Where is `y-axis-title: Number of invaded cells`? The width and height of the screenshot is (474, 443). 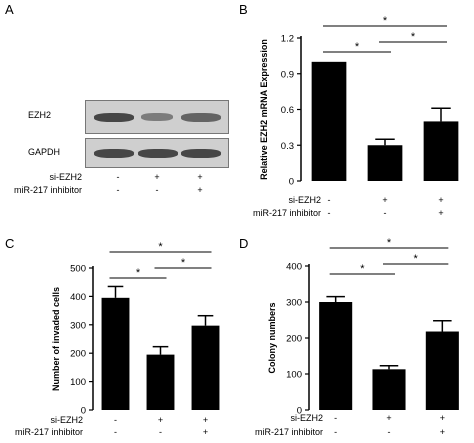 y-axis-title: Number of invaded cells is located at coordinates (56, 339).